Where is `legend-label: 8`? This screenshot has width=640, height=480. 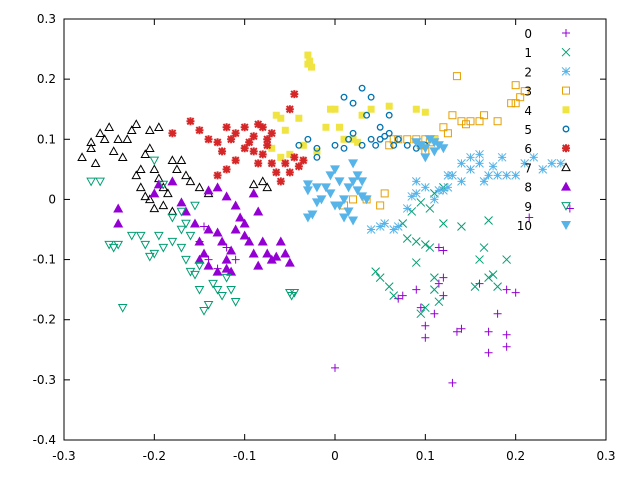
legend-label: 8 is located at coordinates (528, 188).